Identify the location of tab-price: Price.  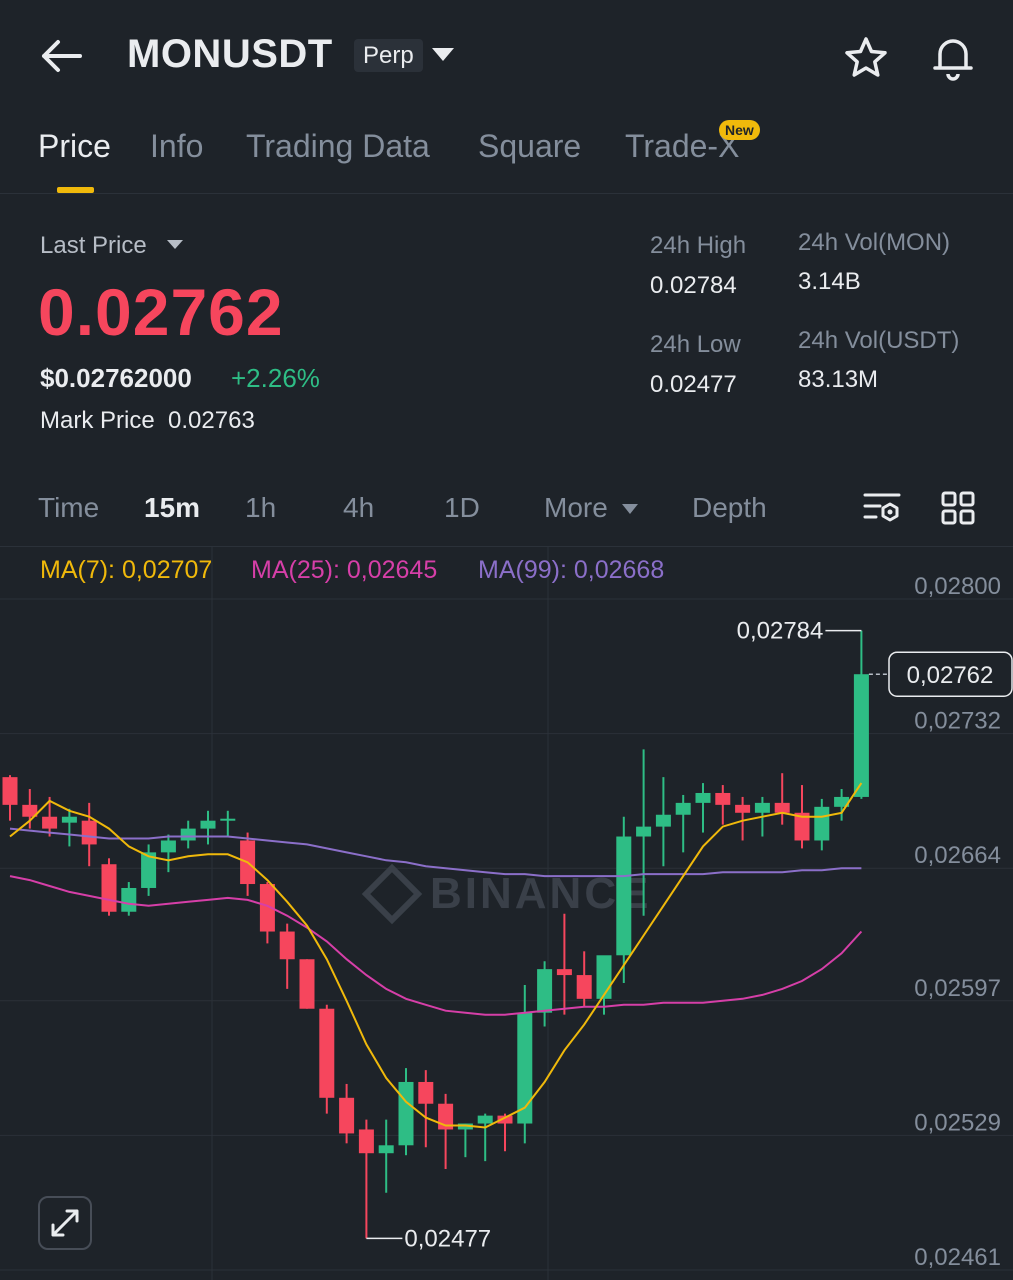
(74, 146).